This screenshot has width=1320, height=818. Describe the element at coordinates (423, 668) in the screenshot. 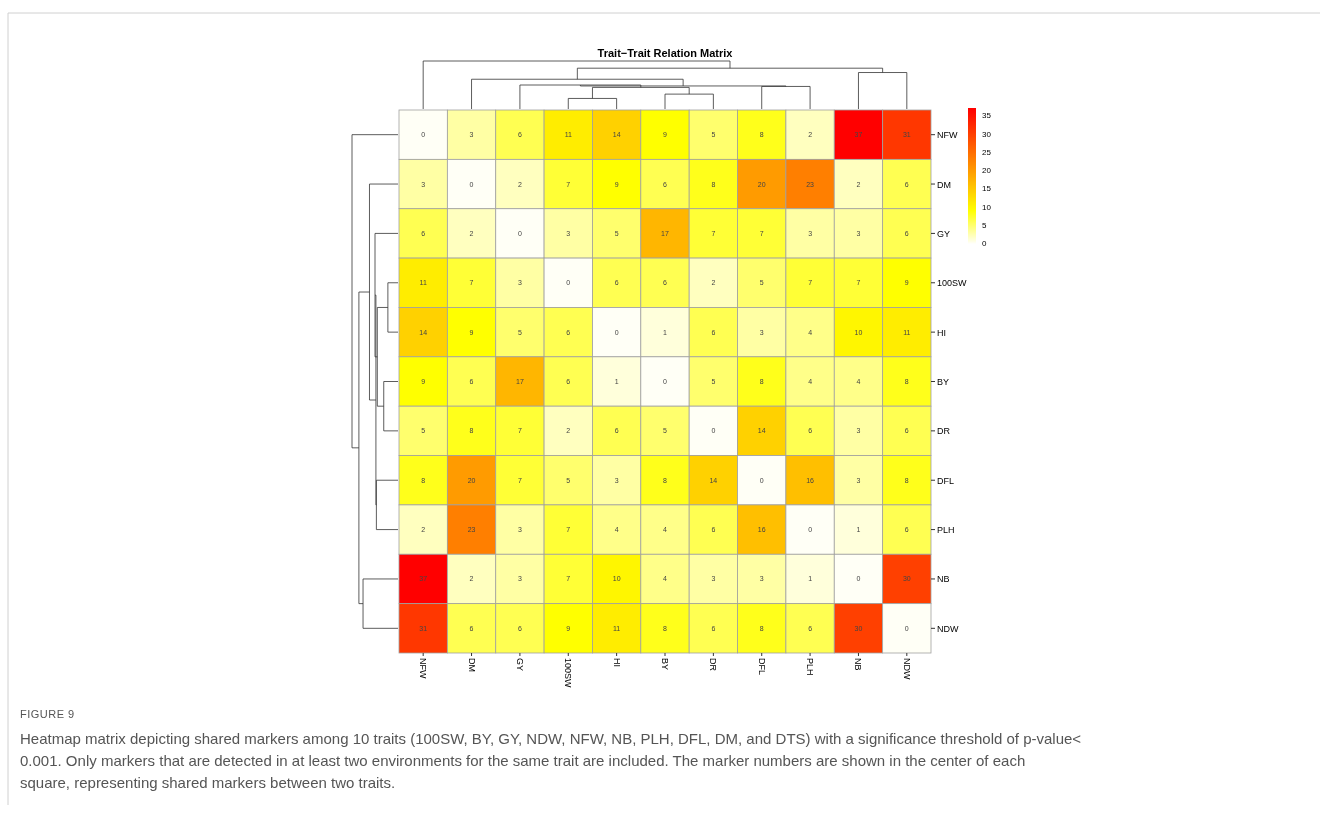

I see `x-tick-label: NFW` at that location.